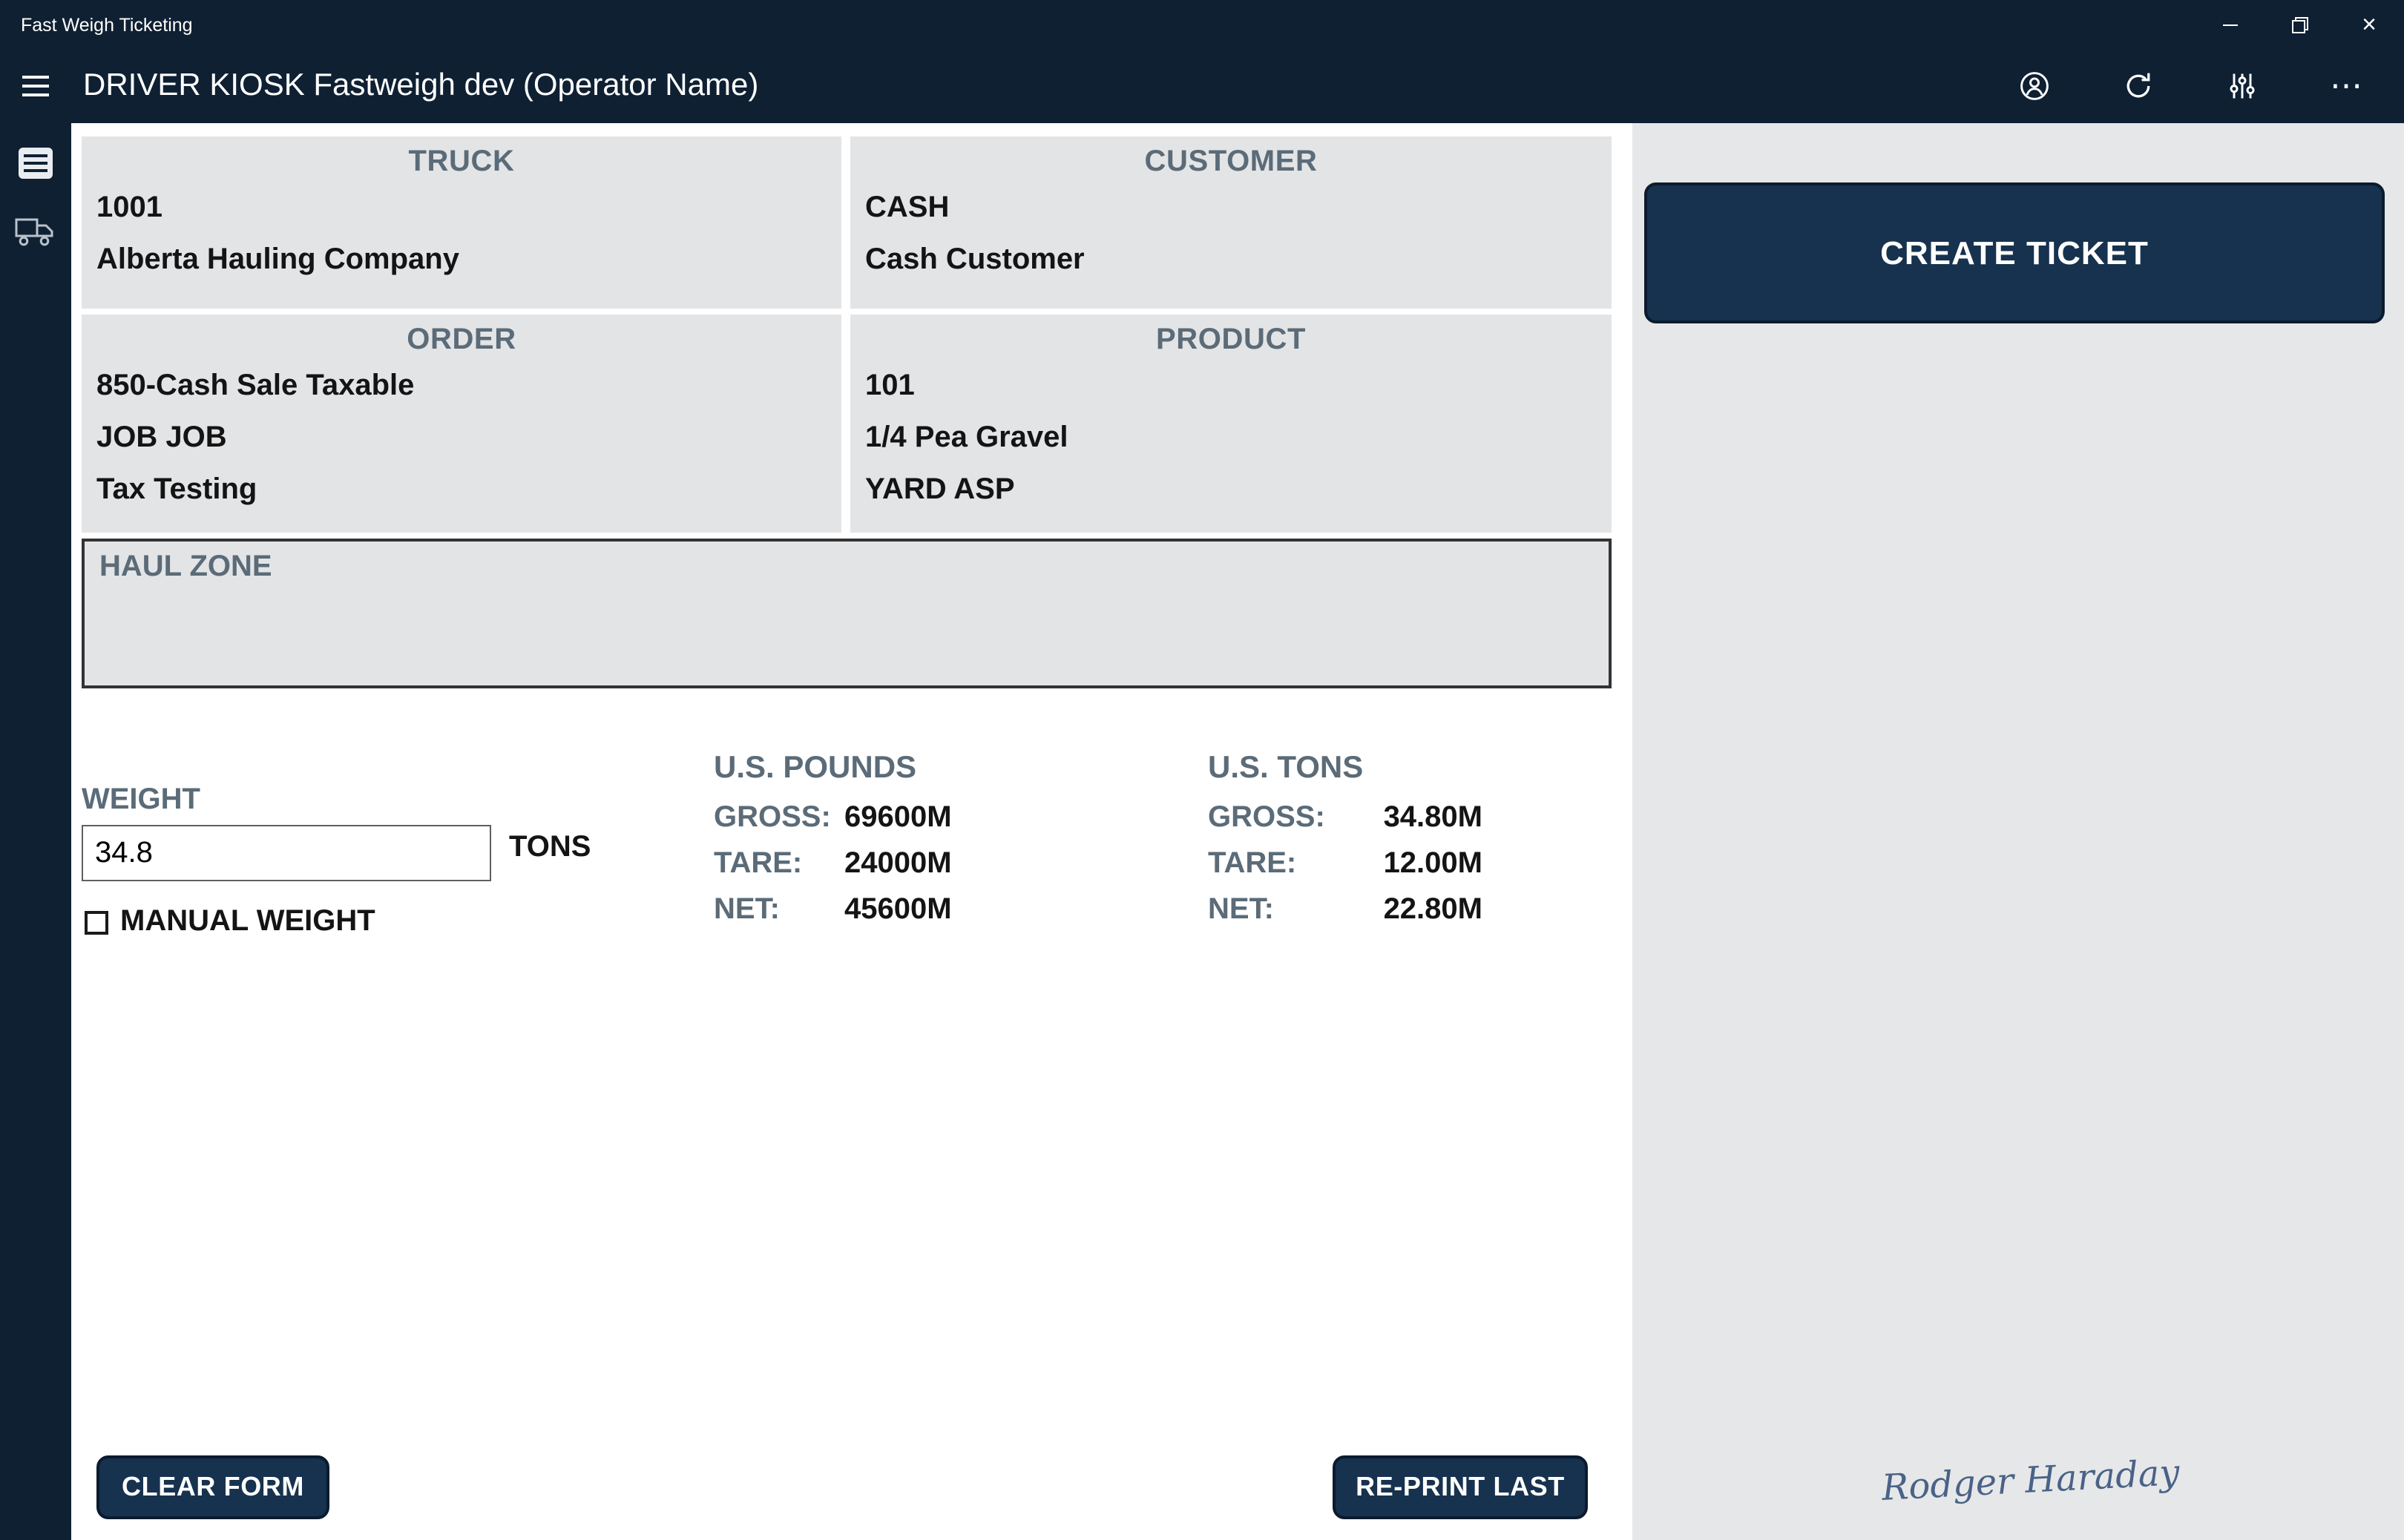  I want to click on more-icon: ⋯, so click(2346, 86).